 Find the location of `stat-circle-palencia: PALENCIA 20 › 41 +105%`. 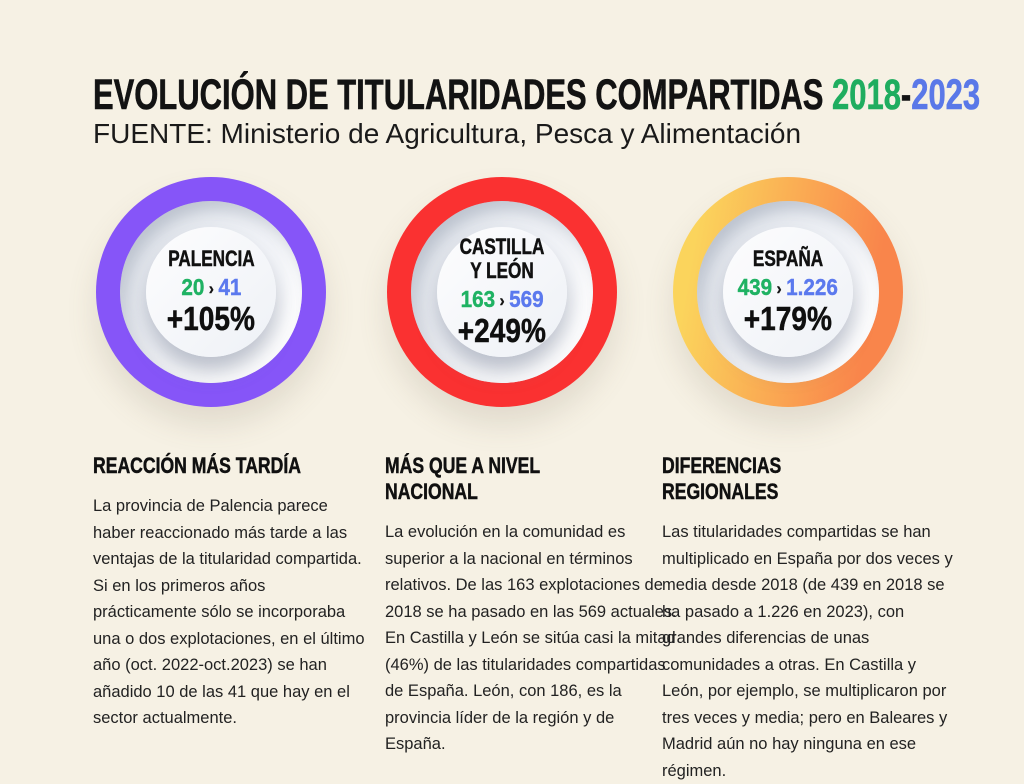

stat-circle-palencia: PALENCIA 20 › 41 +105% is located at coordinates (211, 292).